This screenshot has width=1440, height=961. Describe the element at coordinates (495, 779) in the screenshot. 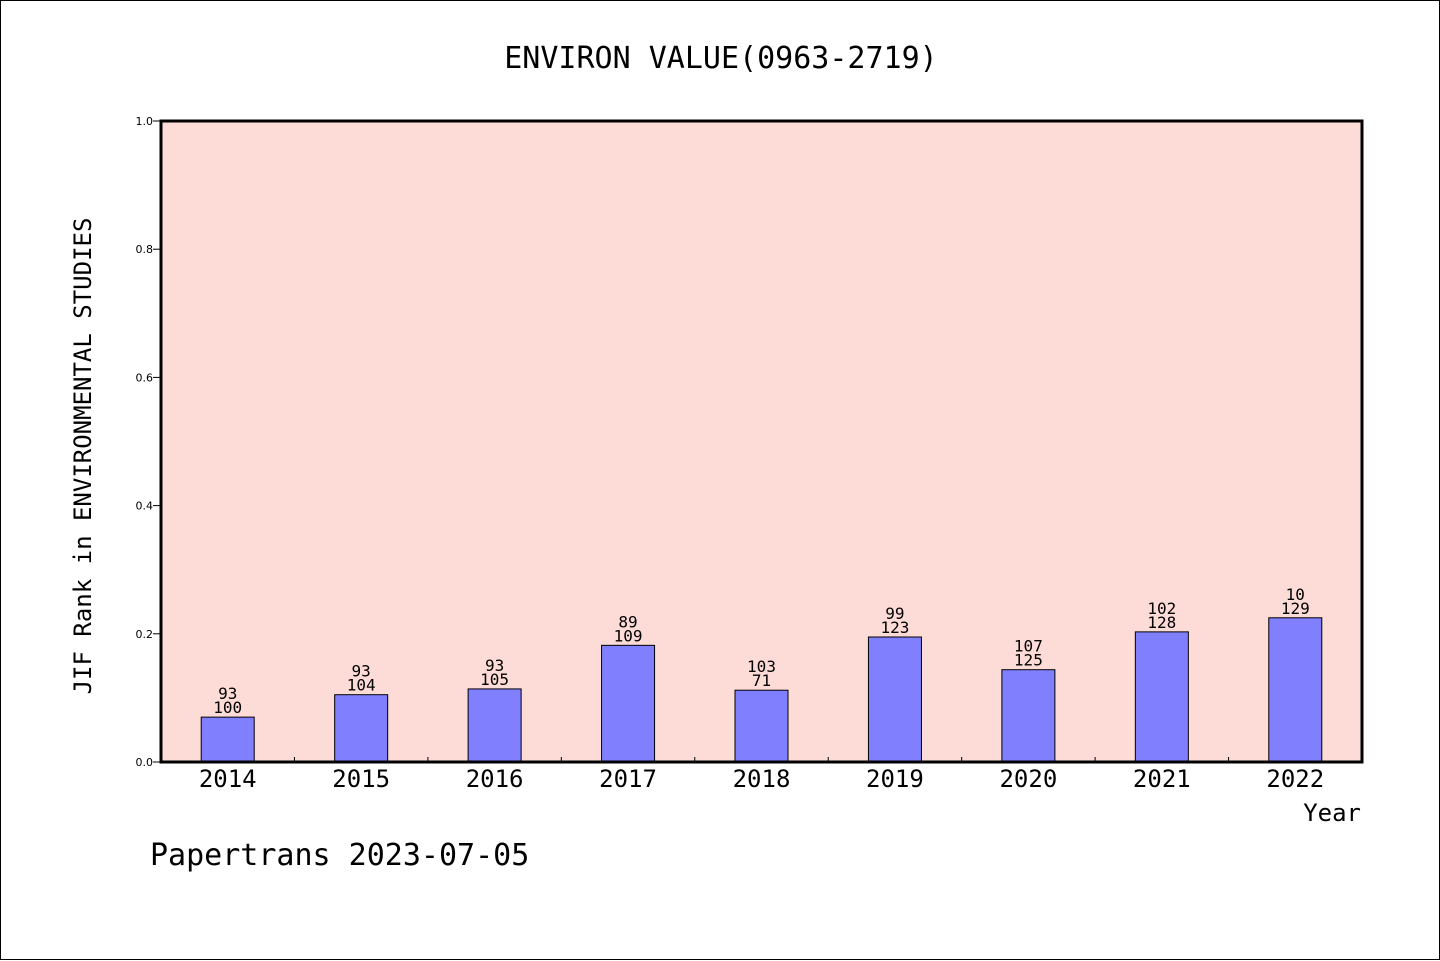

I see `x-tick-label: 2016` at that location.